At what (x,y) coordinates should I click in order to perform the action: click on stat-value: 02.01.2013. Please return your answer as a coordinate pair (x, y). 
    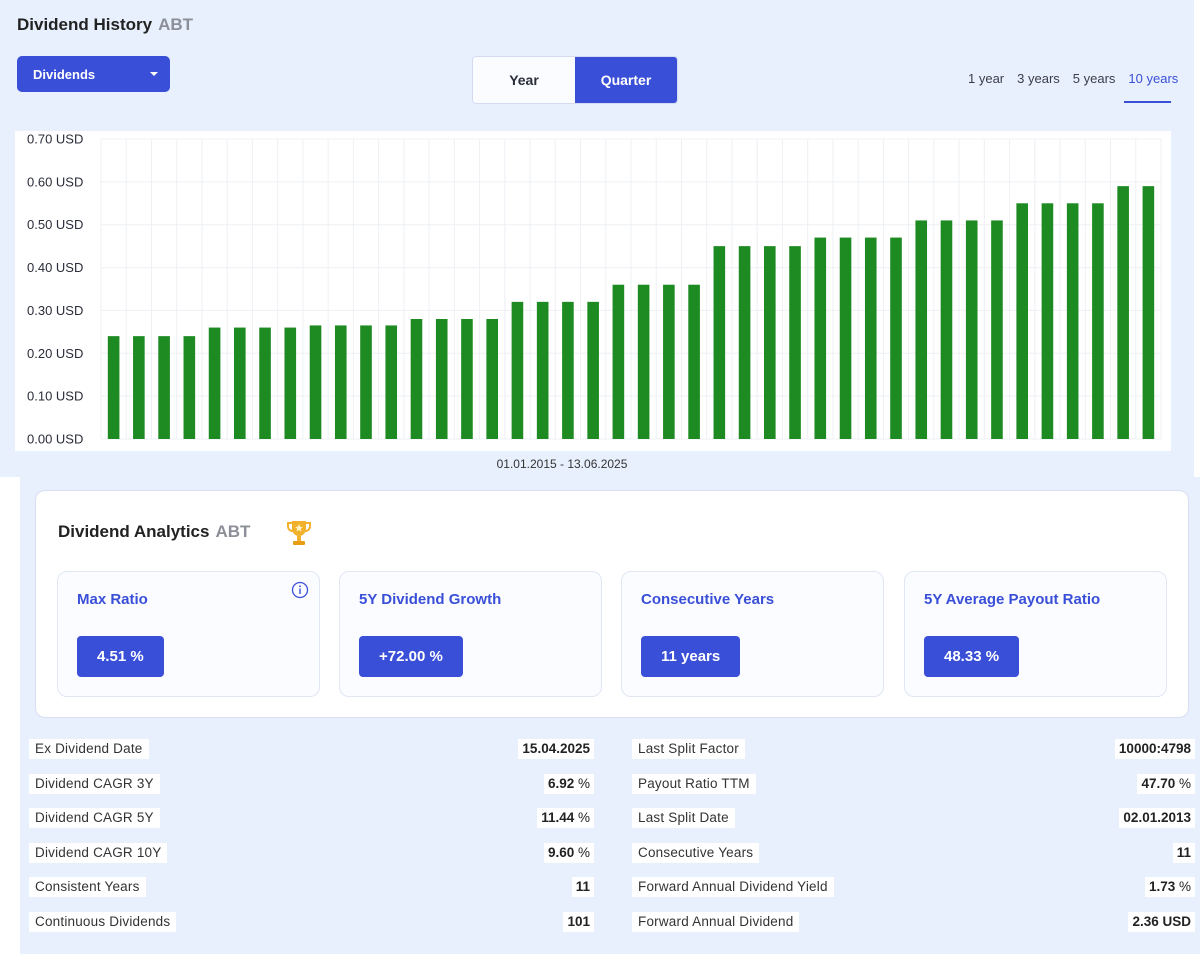
    Looking at the image, I should click on (1157, 818).